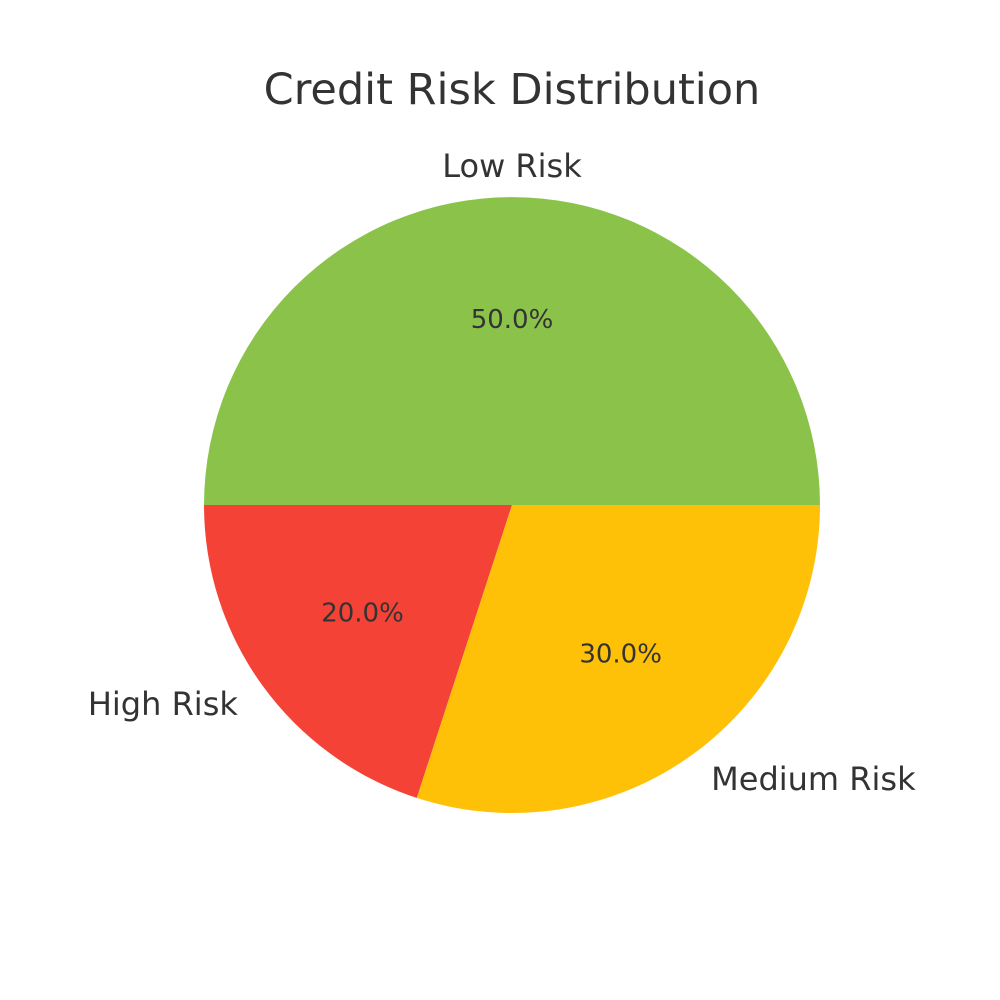 This screenshot has height=1000, width=1000. Describe the element at coordinates (163, 704) in the screenshot. I see `slice-label-high-risk: High Risk` at that location.